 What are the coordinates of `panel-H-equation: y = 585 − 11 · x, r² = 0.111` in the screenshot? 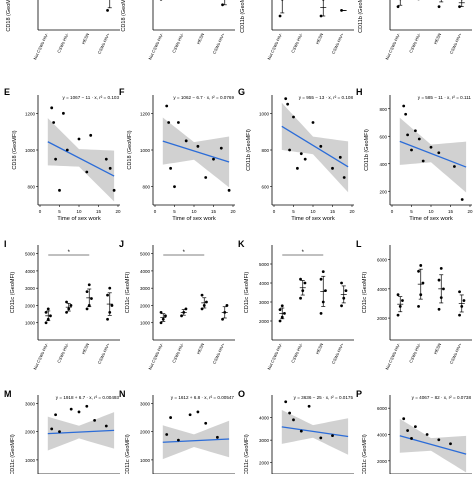 It's located at (445, 97).